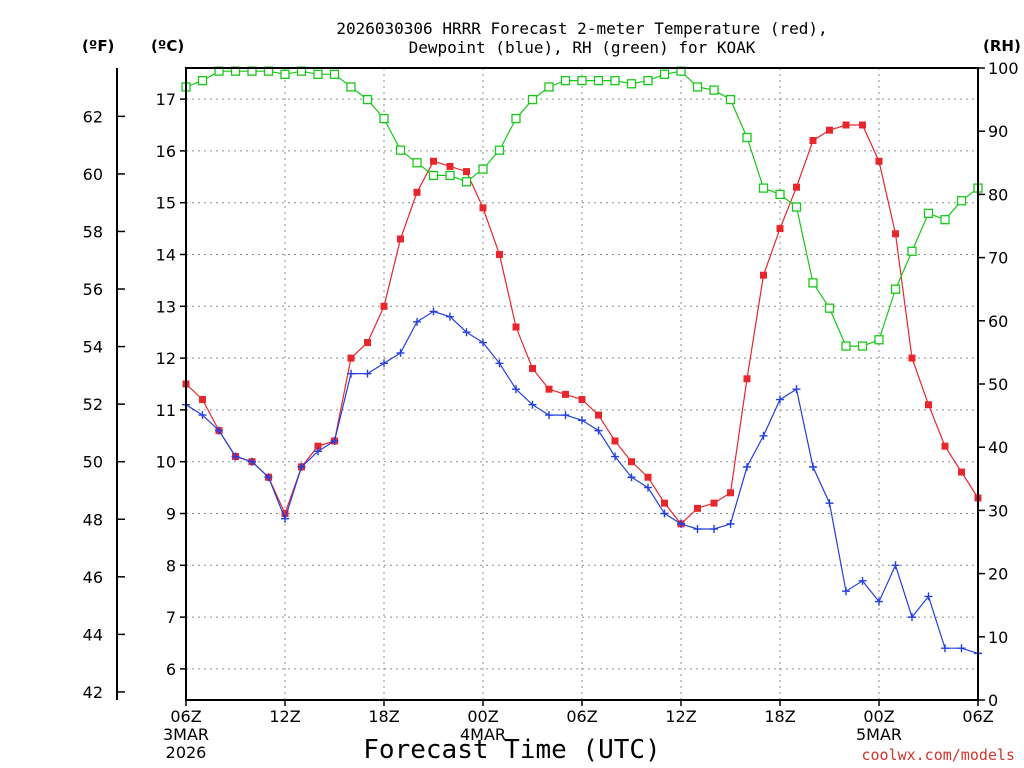 This screenshot has width=1024, height=768. I want to click on chart-title-line2: Dewpoint (blue), RH (green) for KOAK, so click(582, 47).